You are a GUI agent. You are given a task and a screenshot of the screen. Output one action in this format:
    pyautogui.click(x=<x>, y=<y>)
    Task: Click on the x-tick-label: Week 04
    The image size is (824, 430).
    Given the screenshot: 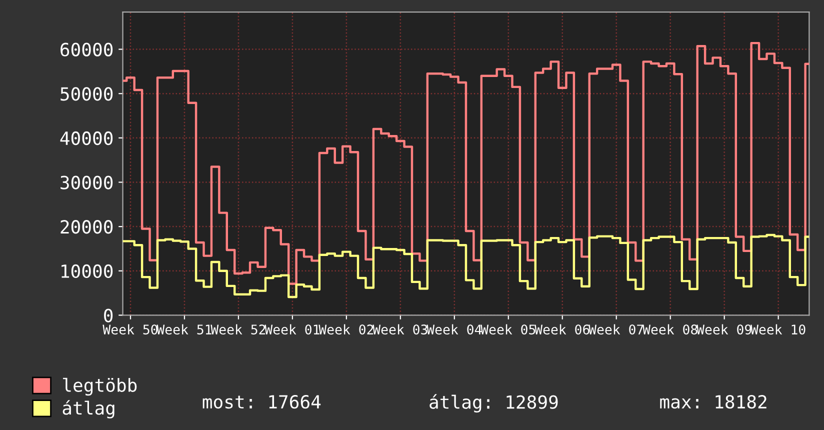 What is the action you would take?
    pyautogui.click(x=454, y=329)
    